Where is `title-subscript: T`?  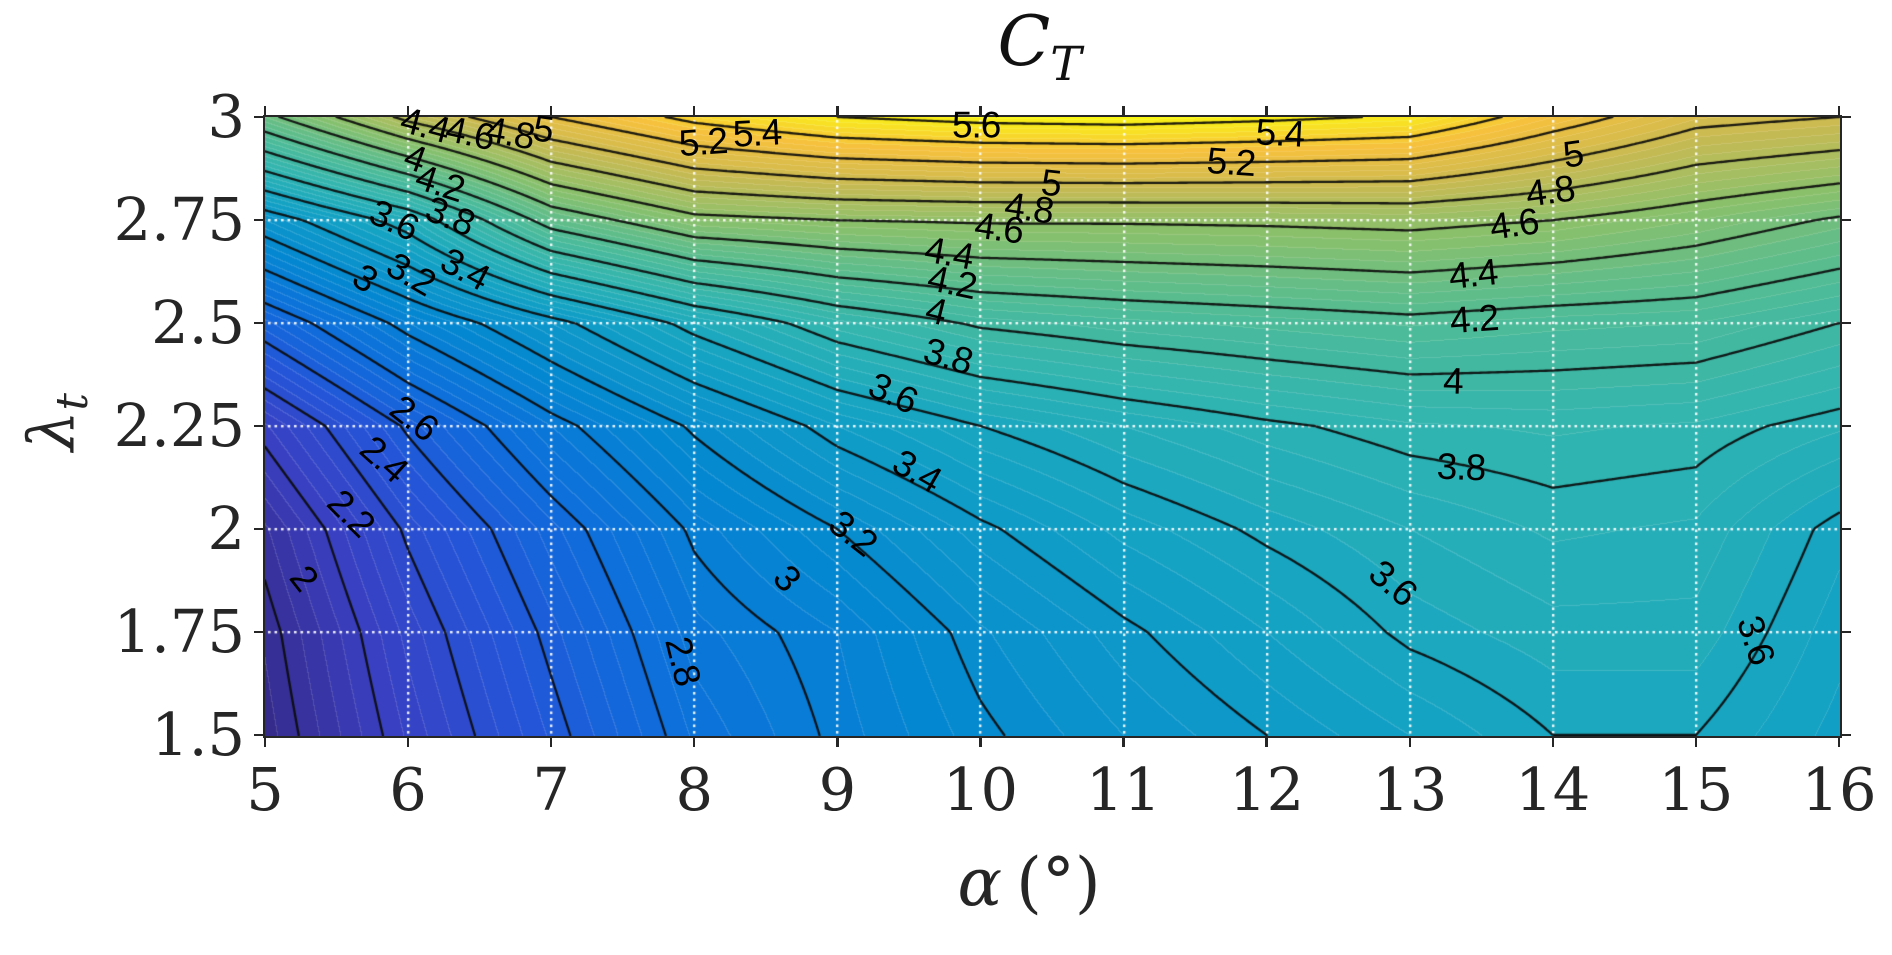
title-subscript: T is located at coordinates (1066, 64).